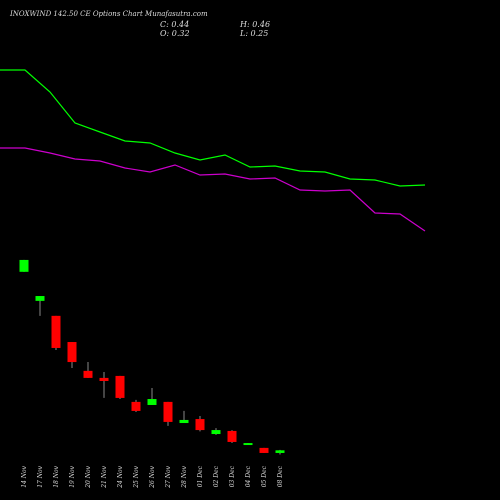 The image size is (500, 500). I want to click on x-tick-label: 28 Nov, so click(184, 476).